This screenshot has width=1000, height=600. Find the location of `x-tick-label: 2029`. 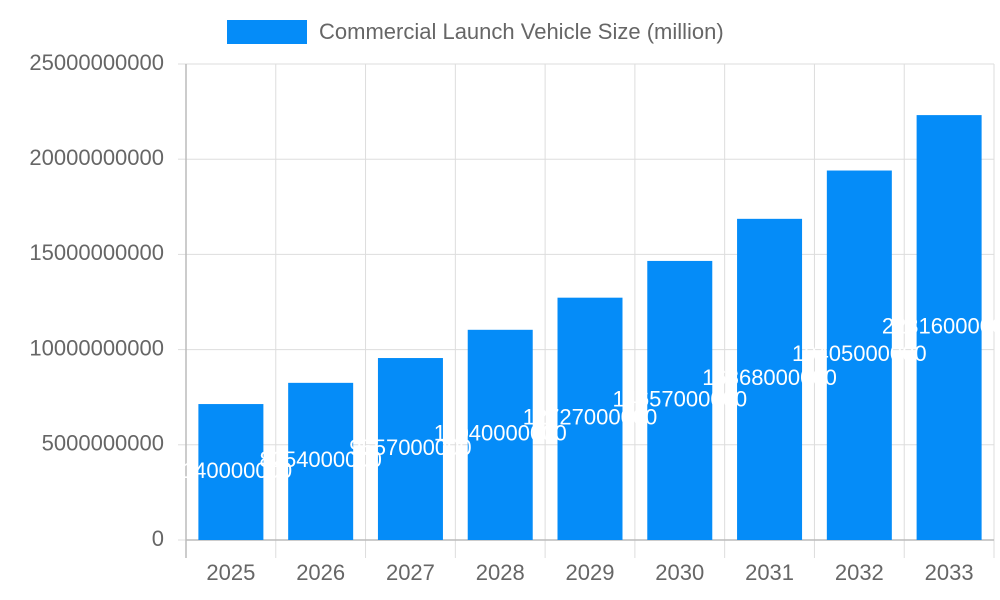

x-tick-label: 2029 is located at coordinates (590, 572).